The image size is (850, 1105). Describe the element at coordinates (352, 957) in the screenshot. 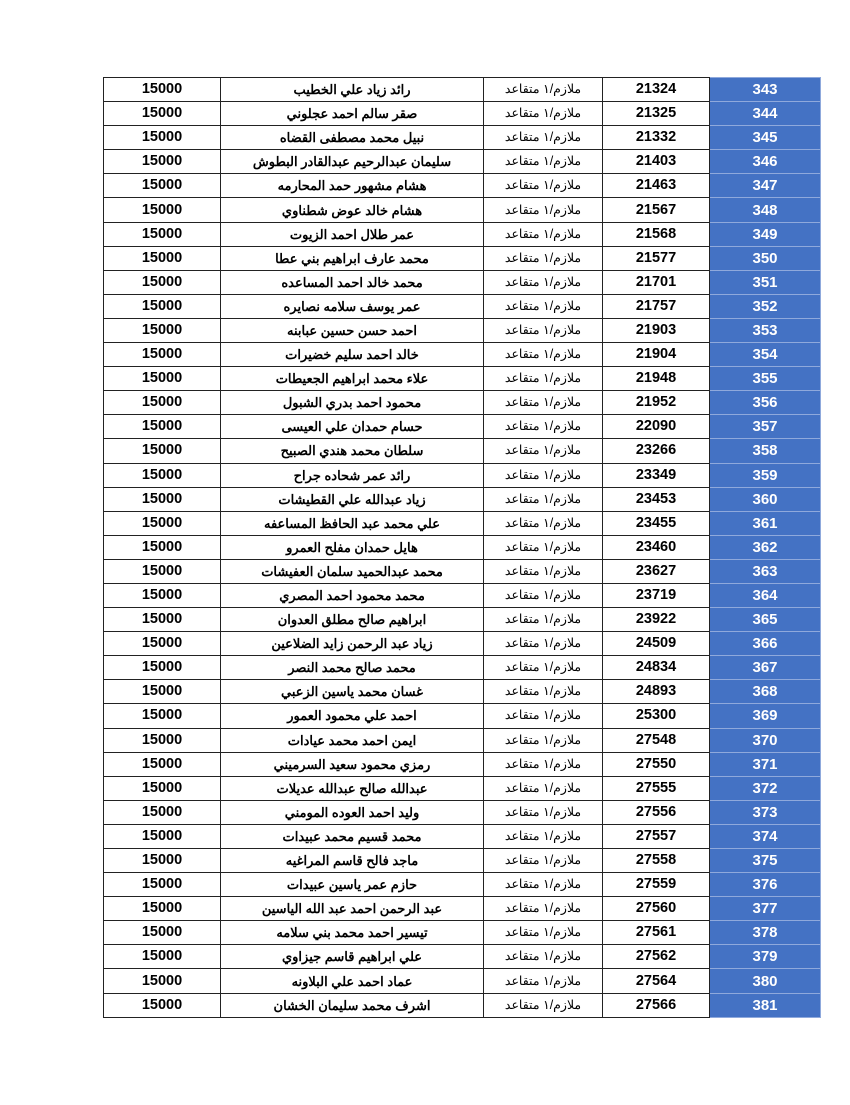

I see `name-cell: علي ابراهيم قاسم جيزاوي` at that location.